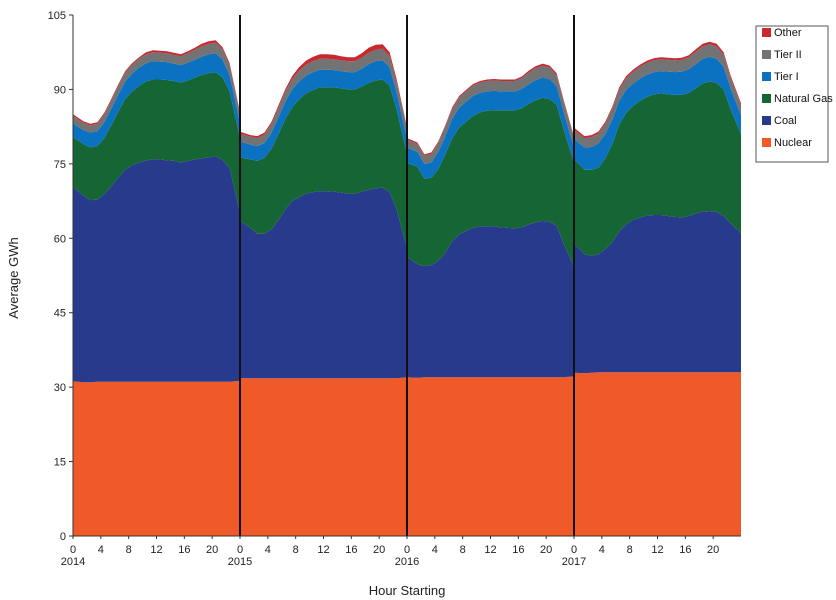 The image size is (836, 600). Describe the element at coordinates (788, 33) in the screenshot. I see `legend-label-other: Other` at that location.